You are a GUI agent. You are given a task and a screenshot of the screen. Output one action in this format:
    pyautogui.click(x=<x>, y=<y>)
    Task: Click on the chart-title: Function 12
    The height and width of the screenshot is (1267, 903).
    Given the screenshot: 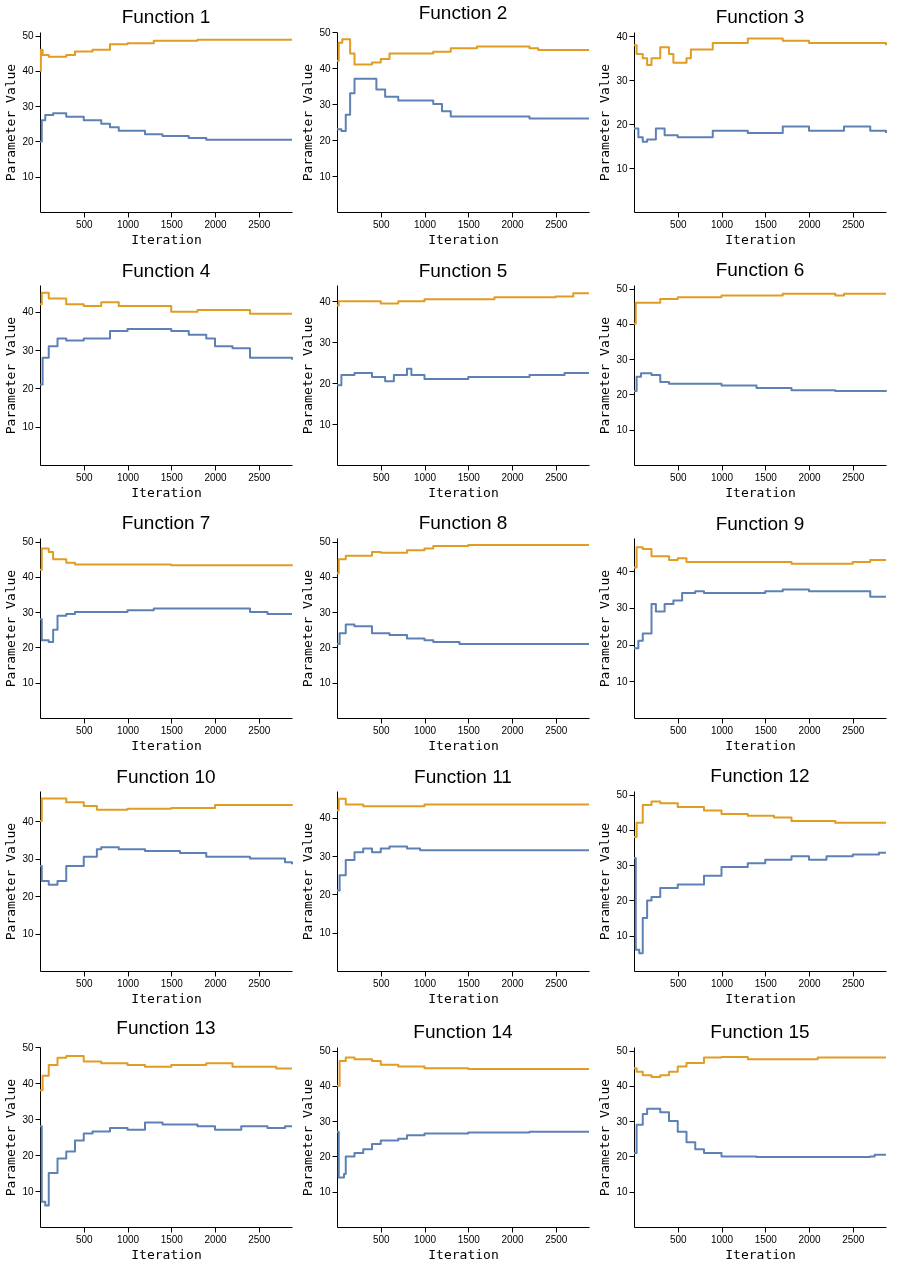 What is the action you would take?
    pyautogui.click(x=760, y=775)
    